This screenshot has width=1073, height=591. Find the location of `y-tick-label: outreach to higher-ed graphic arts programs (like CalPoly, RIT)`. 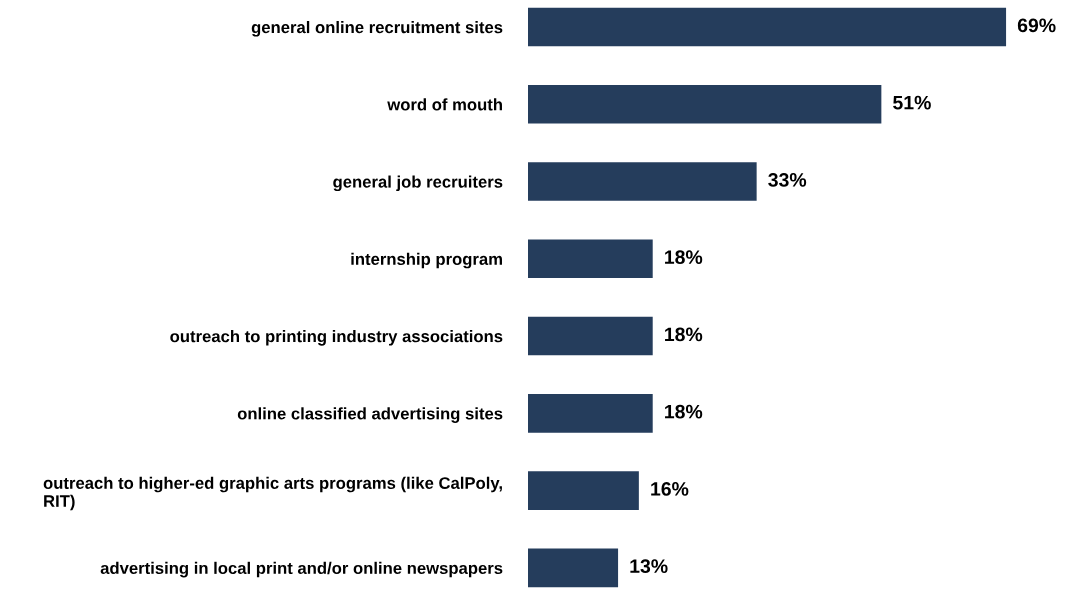

y-tick-label: outreach to higher-ed graphic arts programs (like CalPoly, RIT) is located at coordinates (272, 493).